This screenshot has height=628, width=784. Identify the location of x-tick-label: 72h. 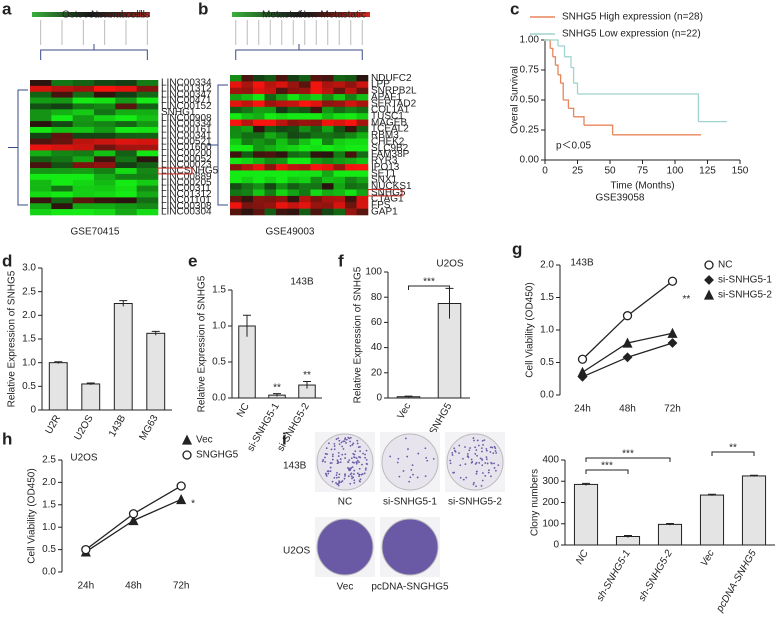
(181, 586).